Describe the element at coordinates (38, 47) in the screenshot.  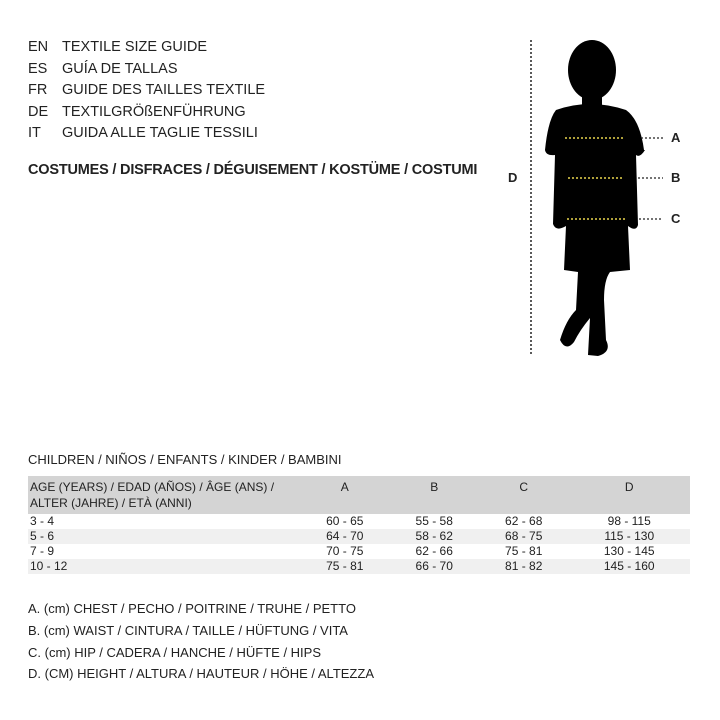
I see `lang-code: EN` at that location.